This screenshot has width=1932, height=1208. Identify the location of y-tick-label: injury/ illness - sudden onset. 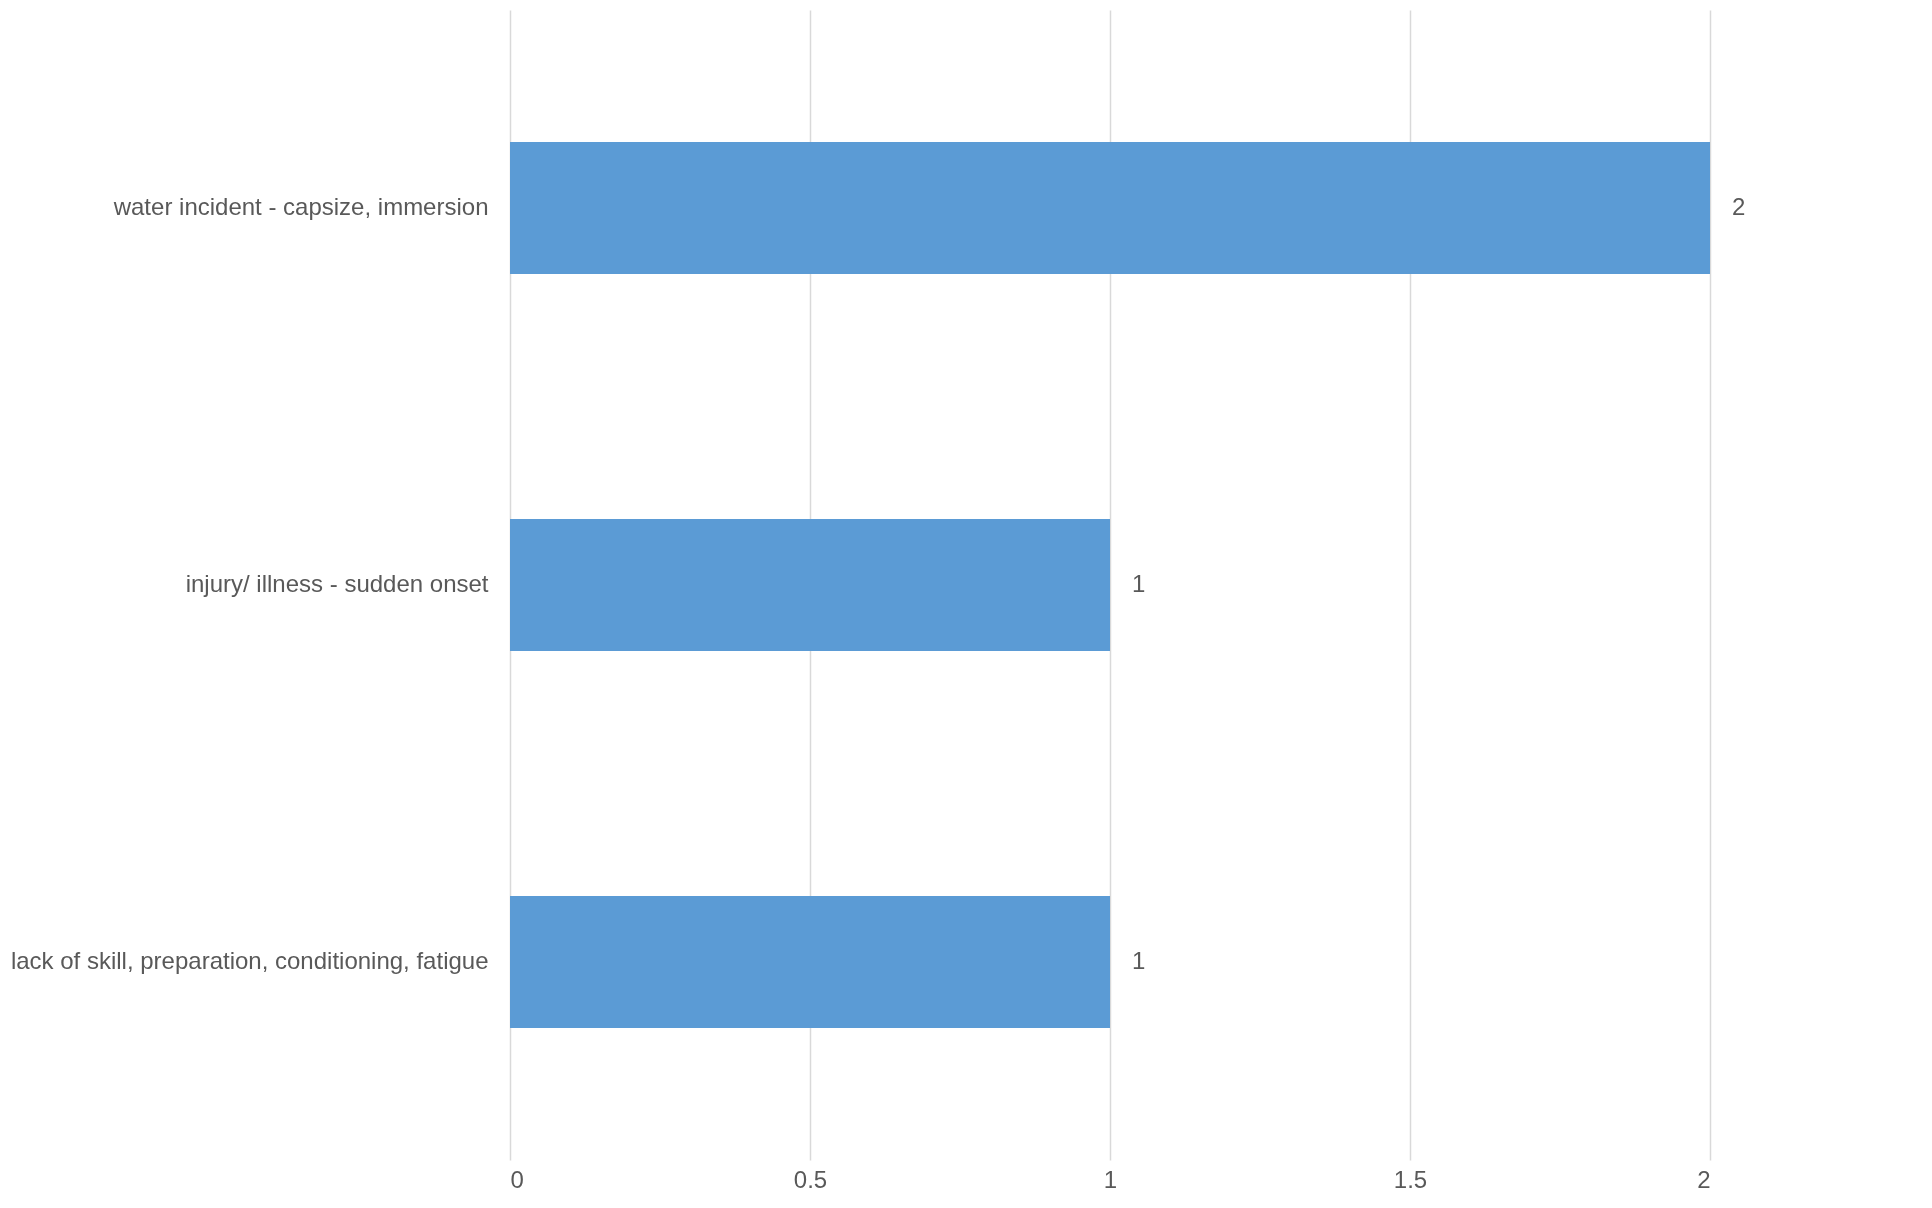
(337, 583).